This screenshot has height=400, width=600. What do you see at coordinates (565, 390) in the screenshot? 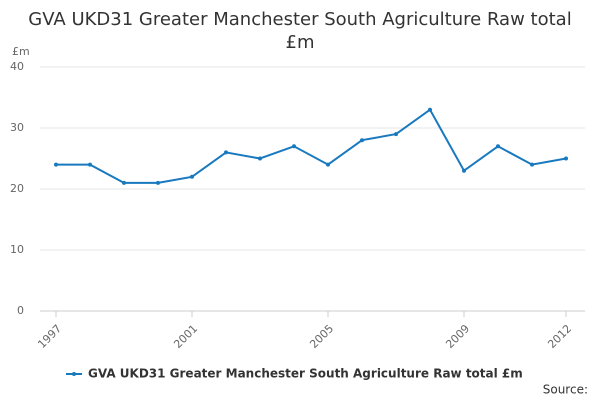
I see `source: Source:` at bounding box center [565, 390].